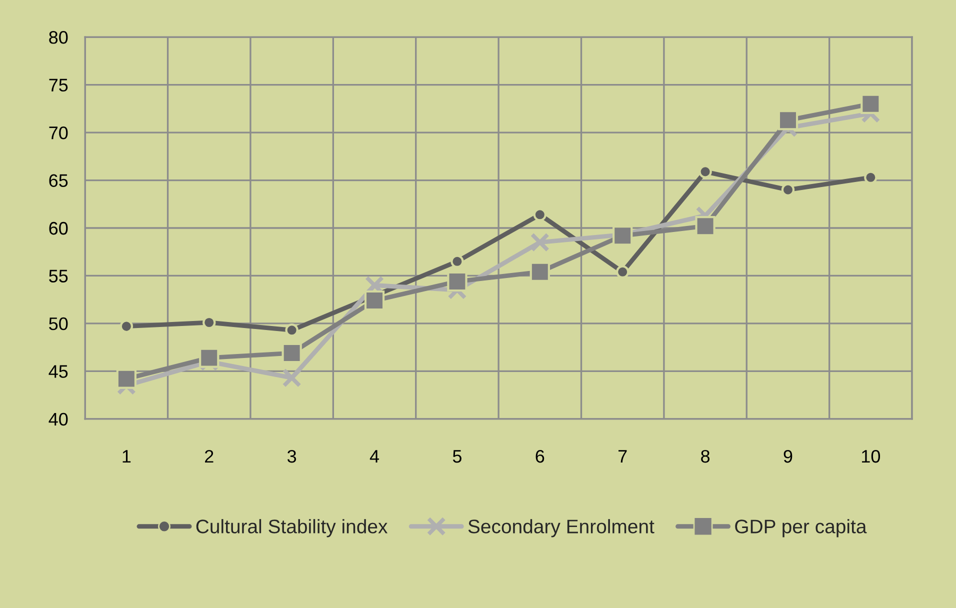  I want to click on y-tick-label: 75, so click(58, 85).